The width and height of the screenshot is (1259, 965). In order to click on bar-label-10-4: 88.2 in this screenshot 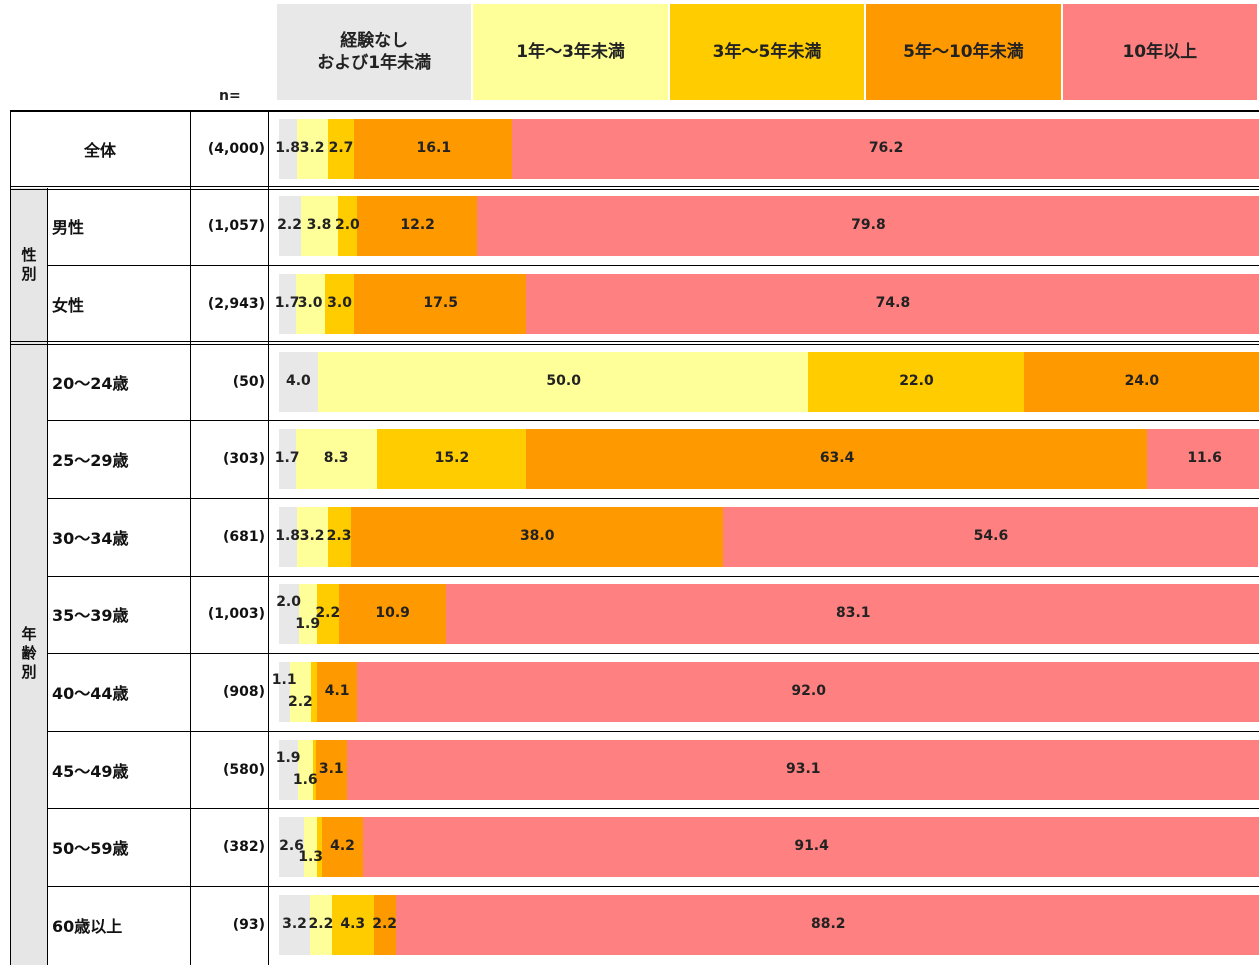, I will do `click(828, 923)`.